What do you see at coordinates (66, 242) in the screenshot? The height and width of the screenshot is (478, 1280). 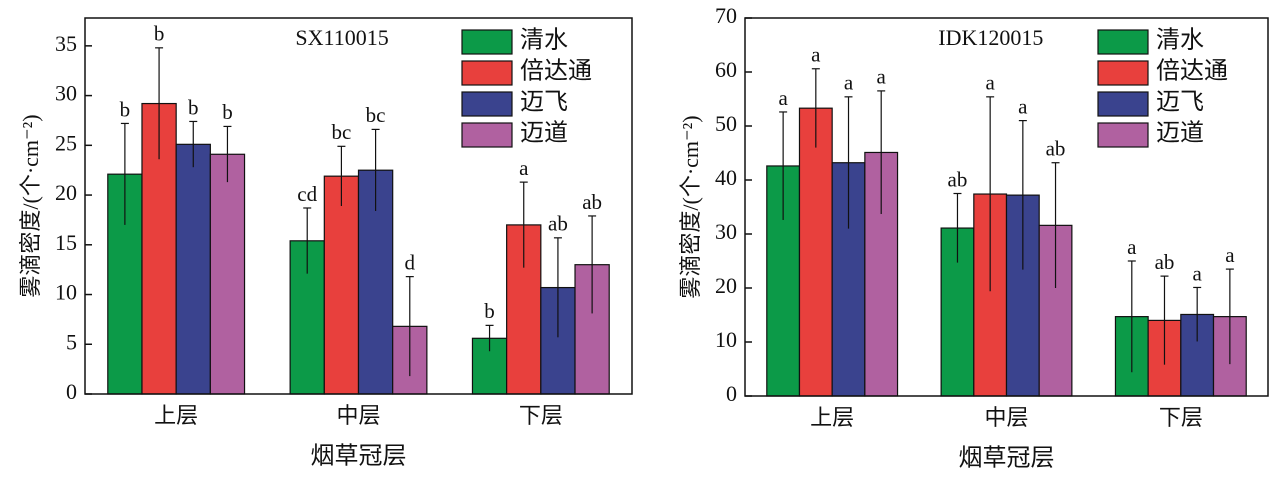 I see `y-tick-label: 15` at bounding box center [66, 242].